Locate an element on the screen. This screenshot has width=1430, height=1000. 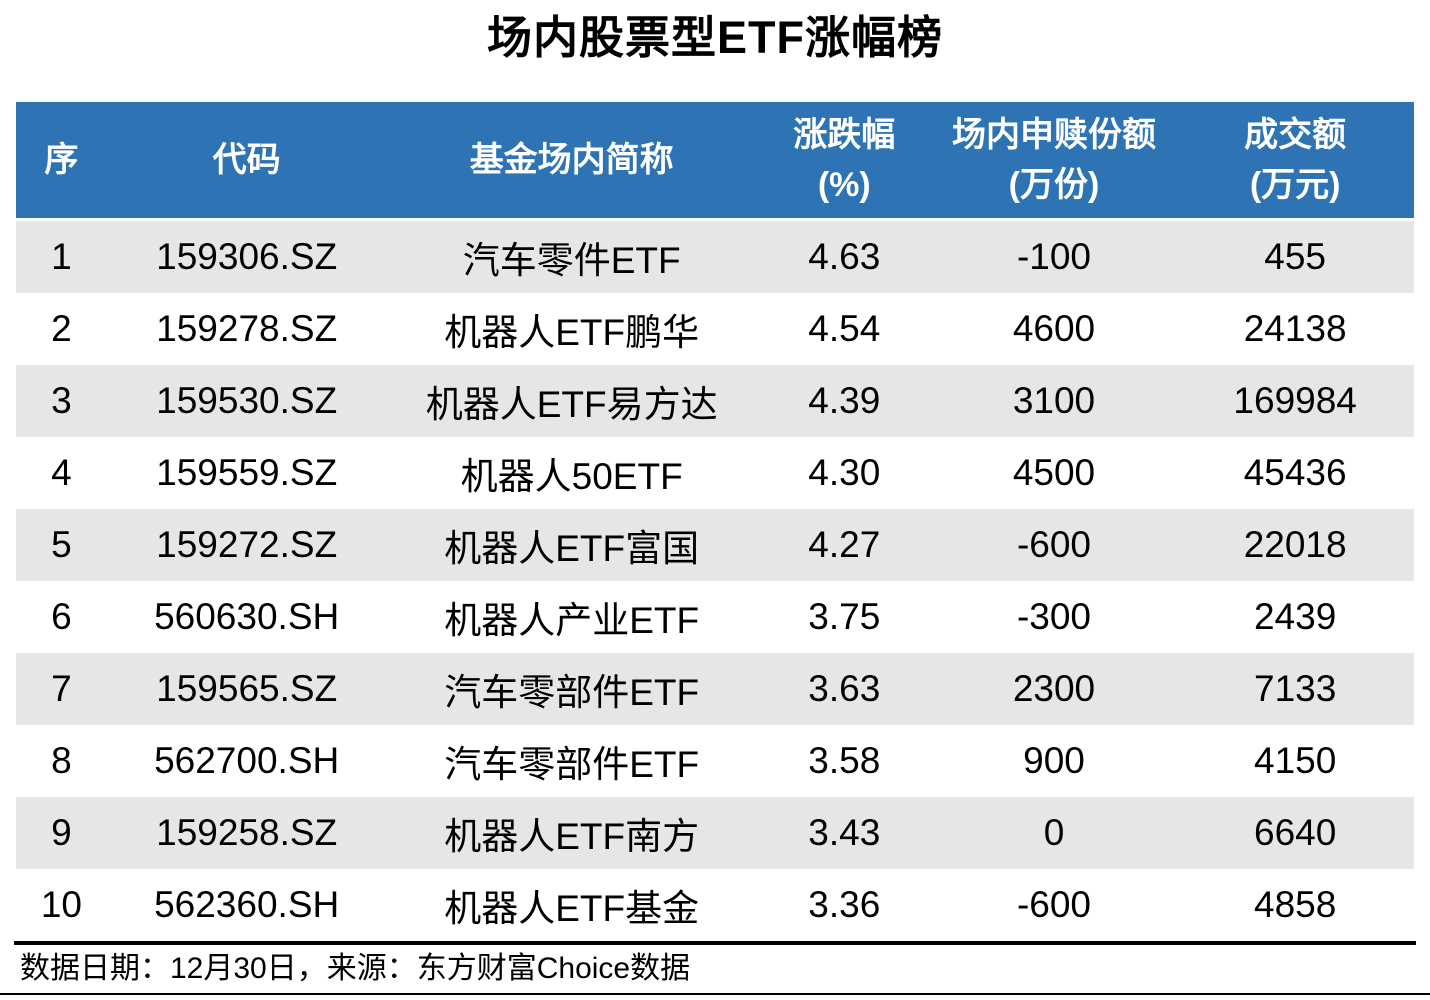
col-header-change-unit: (%) is located at coordinates (844, 185).